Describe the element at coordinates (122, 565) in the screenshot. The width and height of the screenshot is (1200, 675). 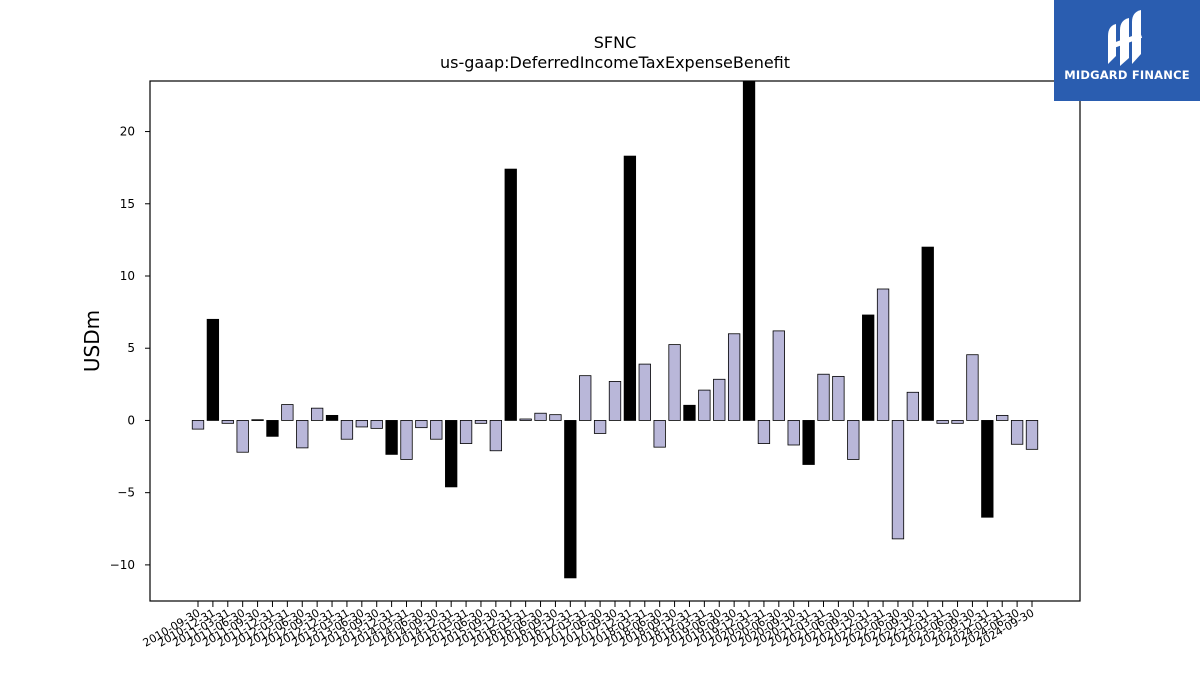
I see `y-tick-label: −10` at that location.